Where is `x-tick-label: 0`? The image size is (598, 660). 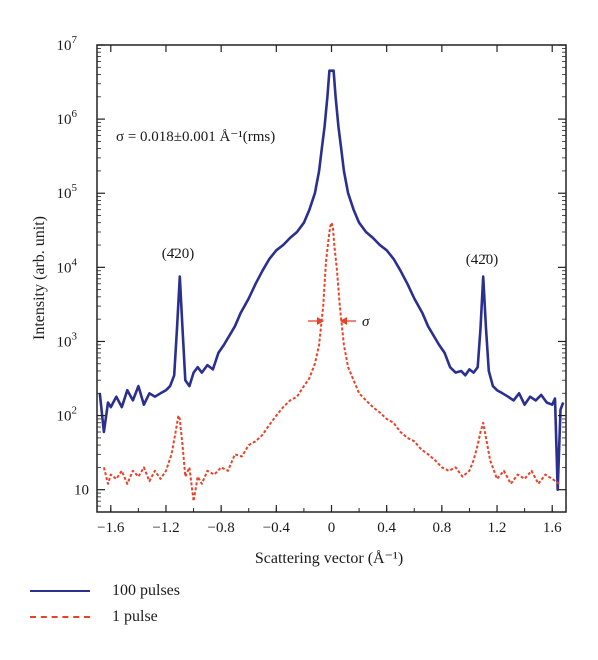
x-tick-label: 0 is located at coordinates (332, 528).